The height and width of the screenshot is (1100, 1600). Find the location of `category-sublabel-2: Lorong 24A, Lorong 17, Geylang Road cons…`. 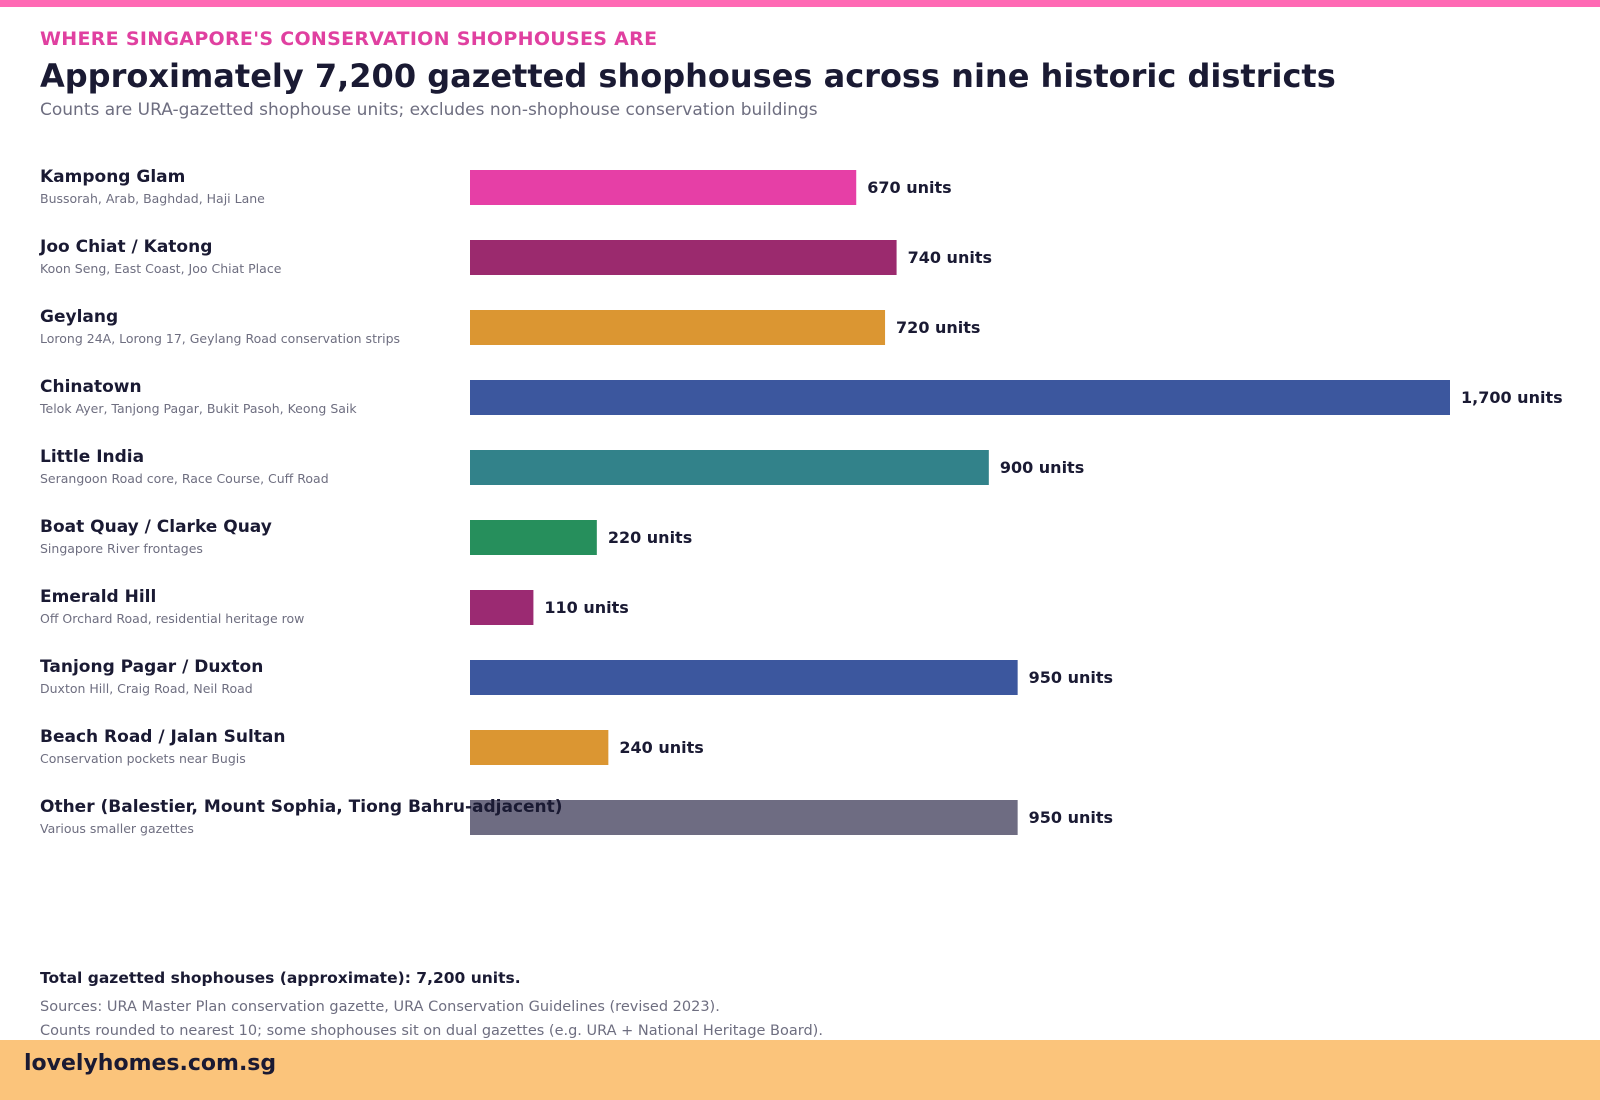

category-sublabel-2: Lorong 24A, Lorong 17, Geylang Road cons… is located at coordinates (220, 338).